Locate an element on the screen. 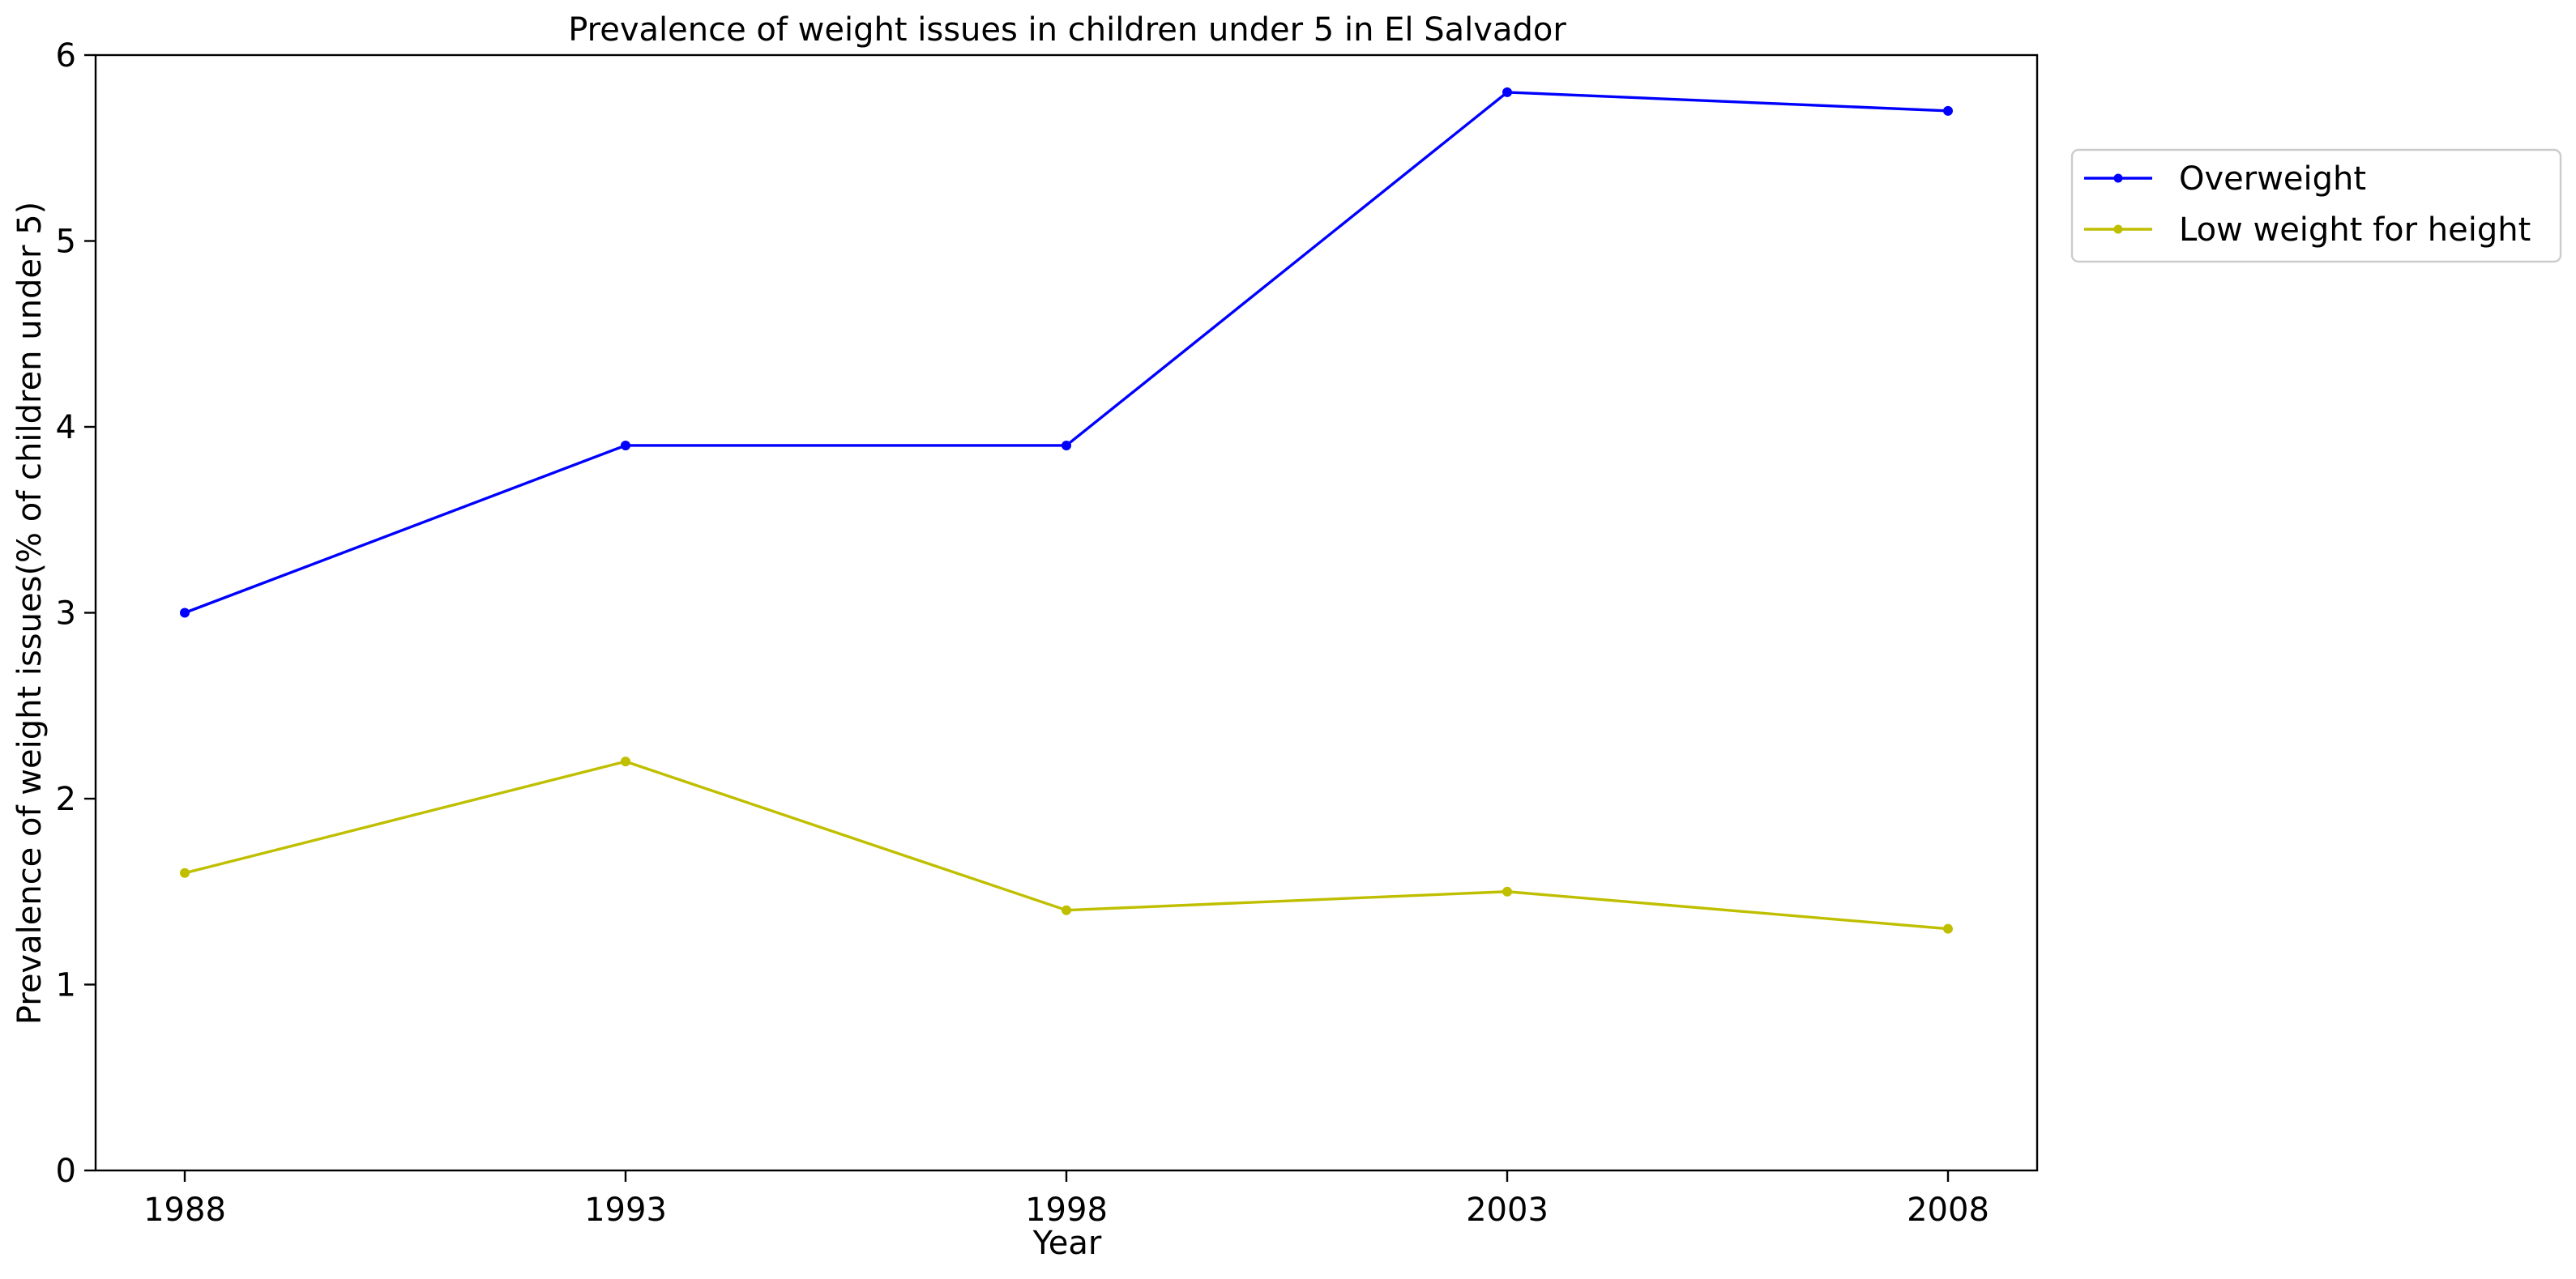 The width and height of the screenshot is (2576, 1279). y-tick-label: 6 is located at coordinates (66, 56).